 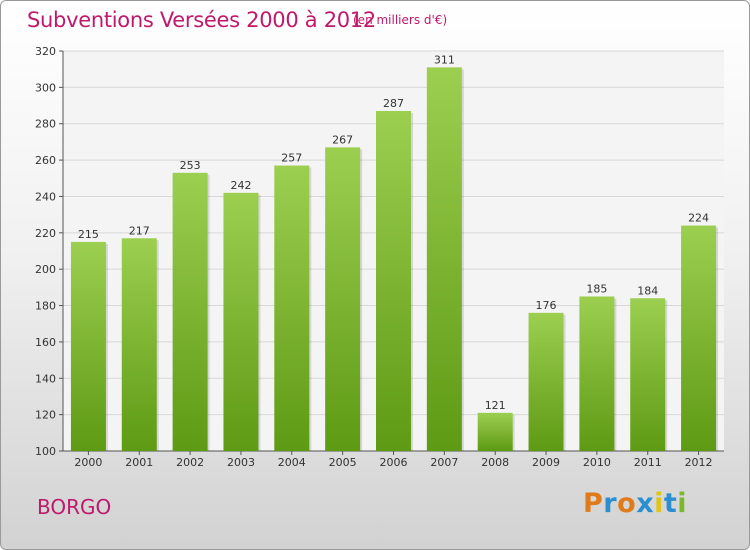 What do you see at coordinates (400, 20) in the screenshot?
I see `chart-subtitle: (en milliers d'€)` at bounding box center [400, 20].